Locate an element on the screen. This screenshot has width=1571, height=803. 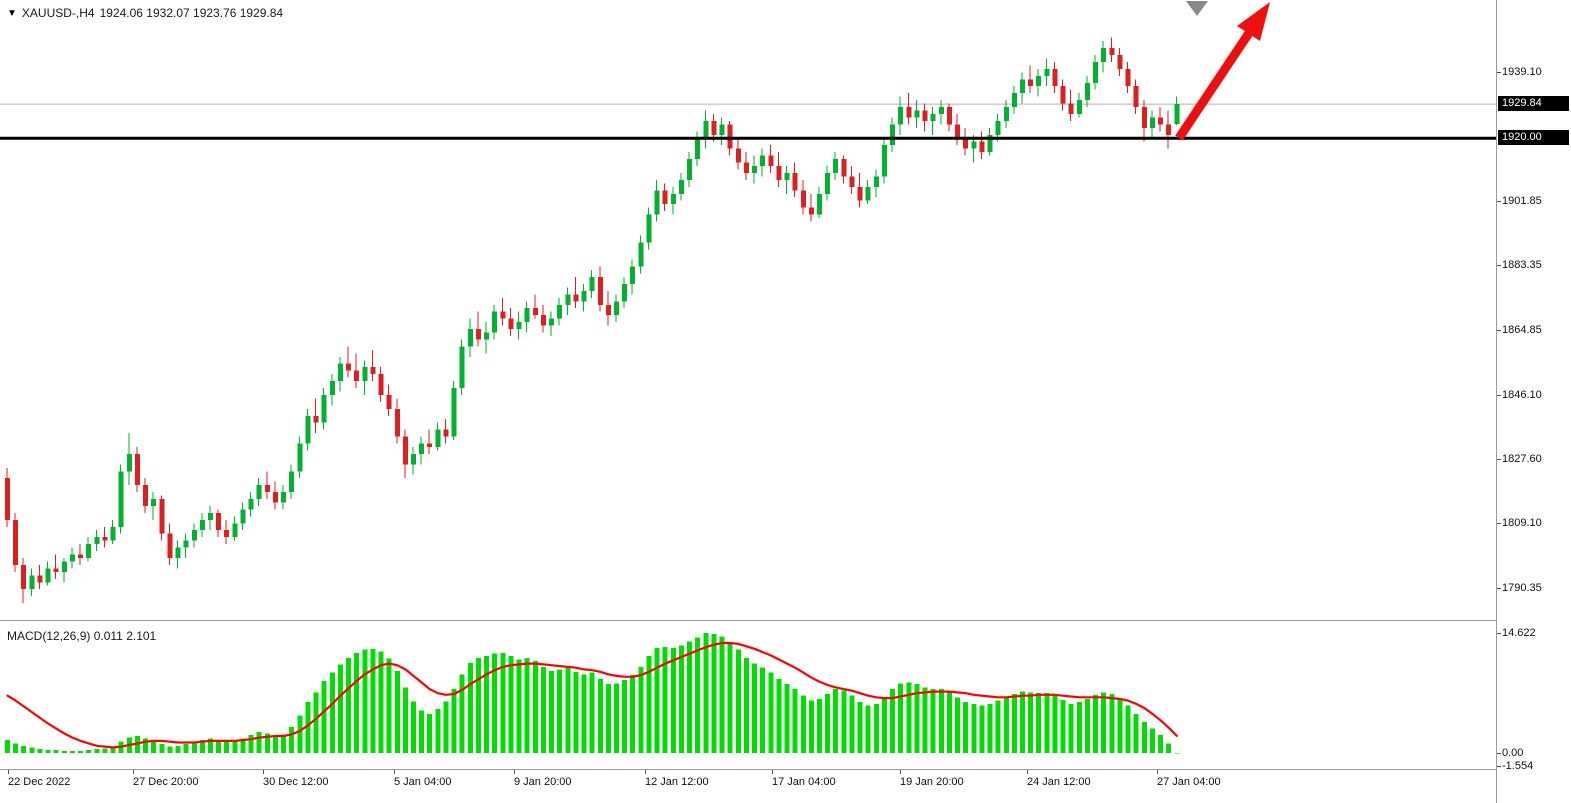
macd-axis-max-label: 14.622 is located at coordinates (1519, 633).